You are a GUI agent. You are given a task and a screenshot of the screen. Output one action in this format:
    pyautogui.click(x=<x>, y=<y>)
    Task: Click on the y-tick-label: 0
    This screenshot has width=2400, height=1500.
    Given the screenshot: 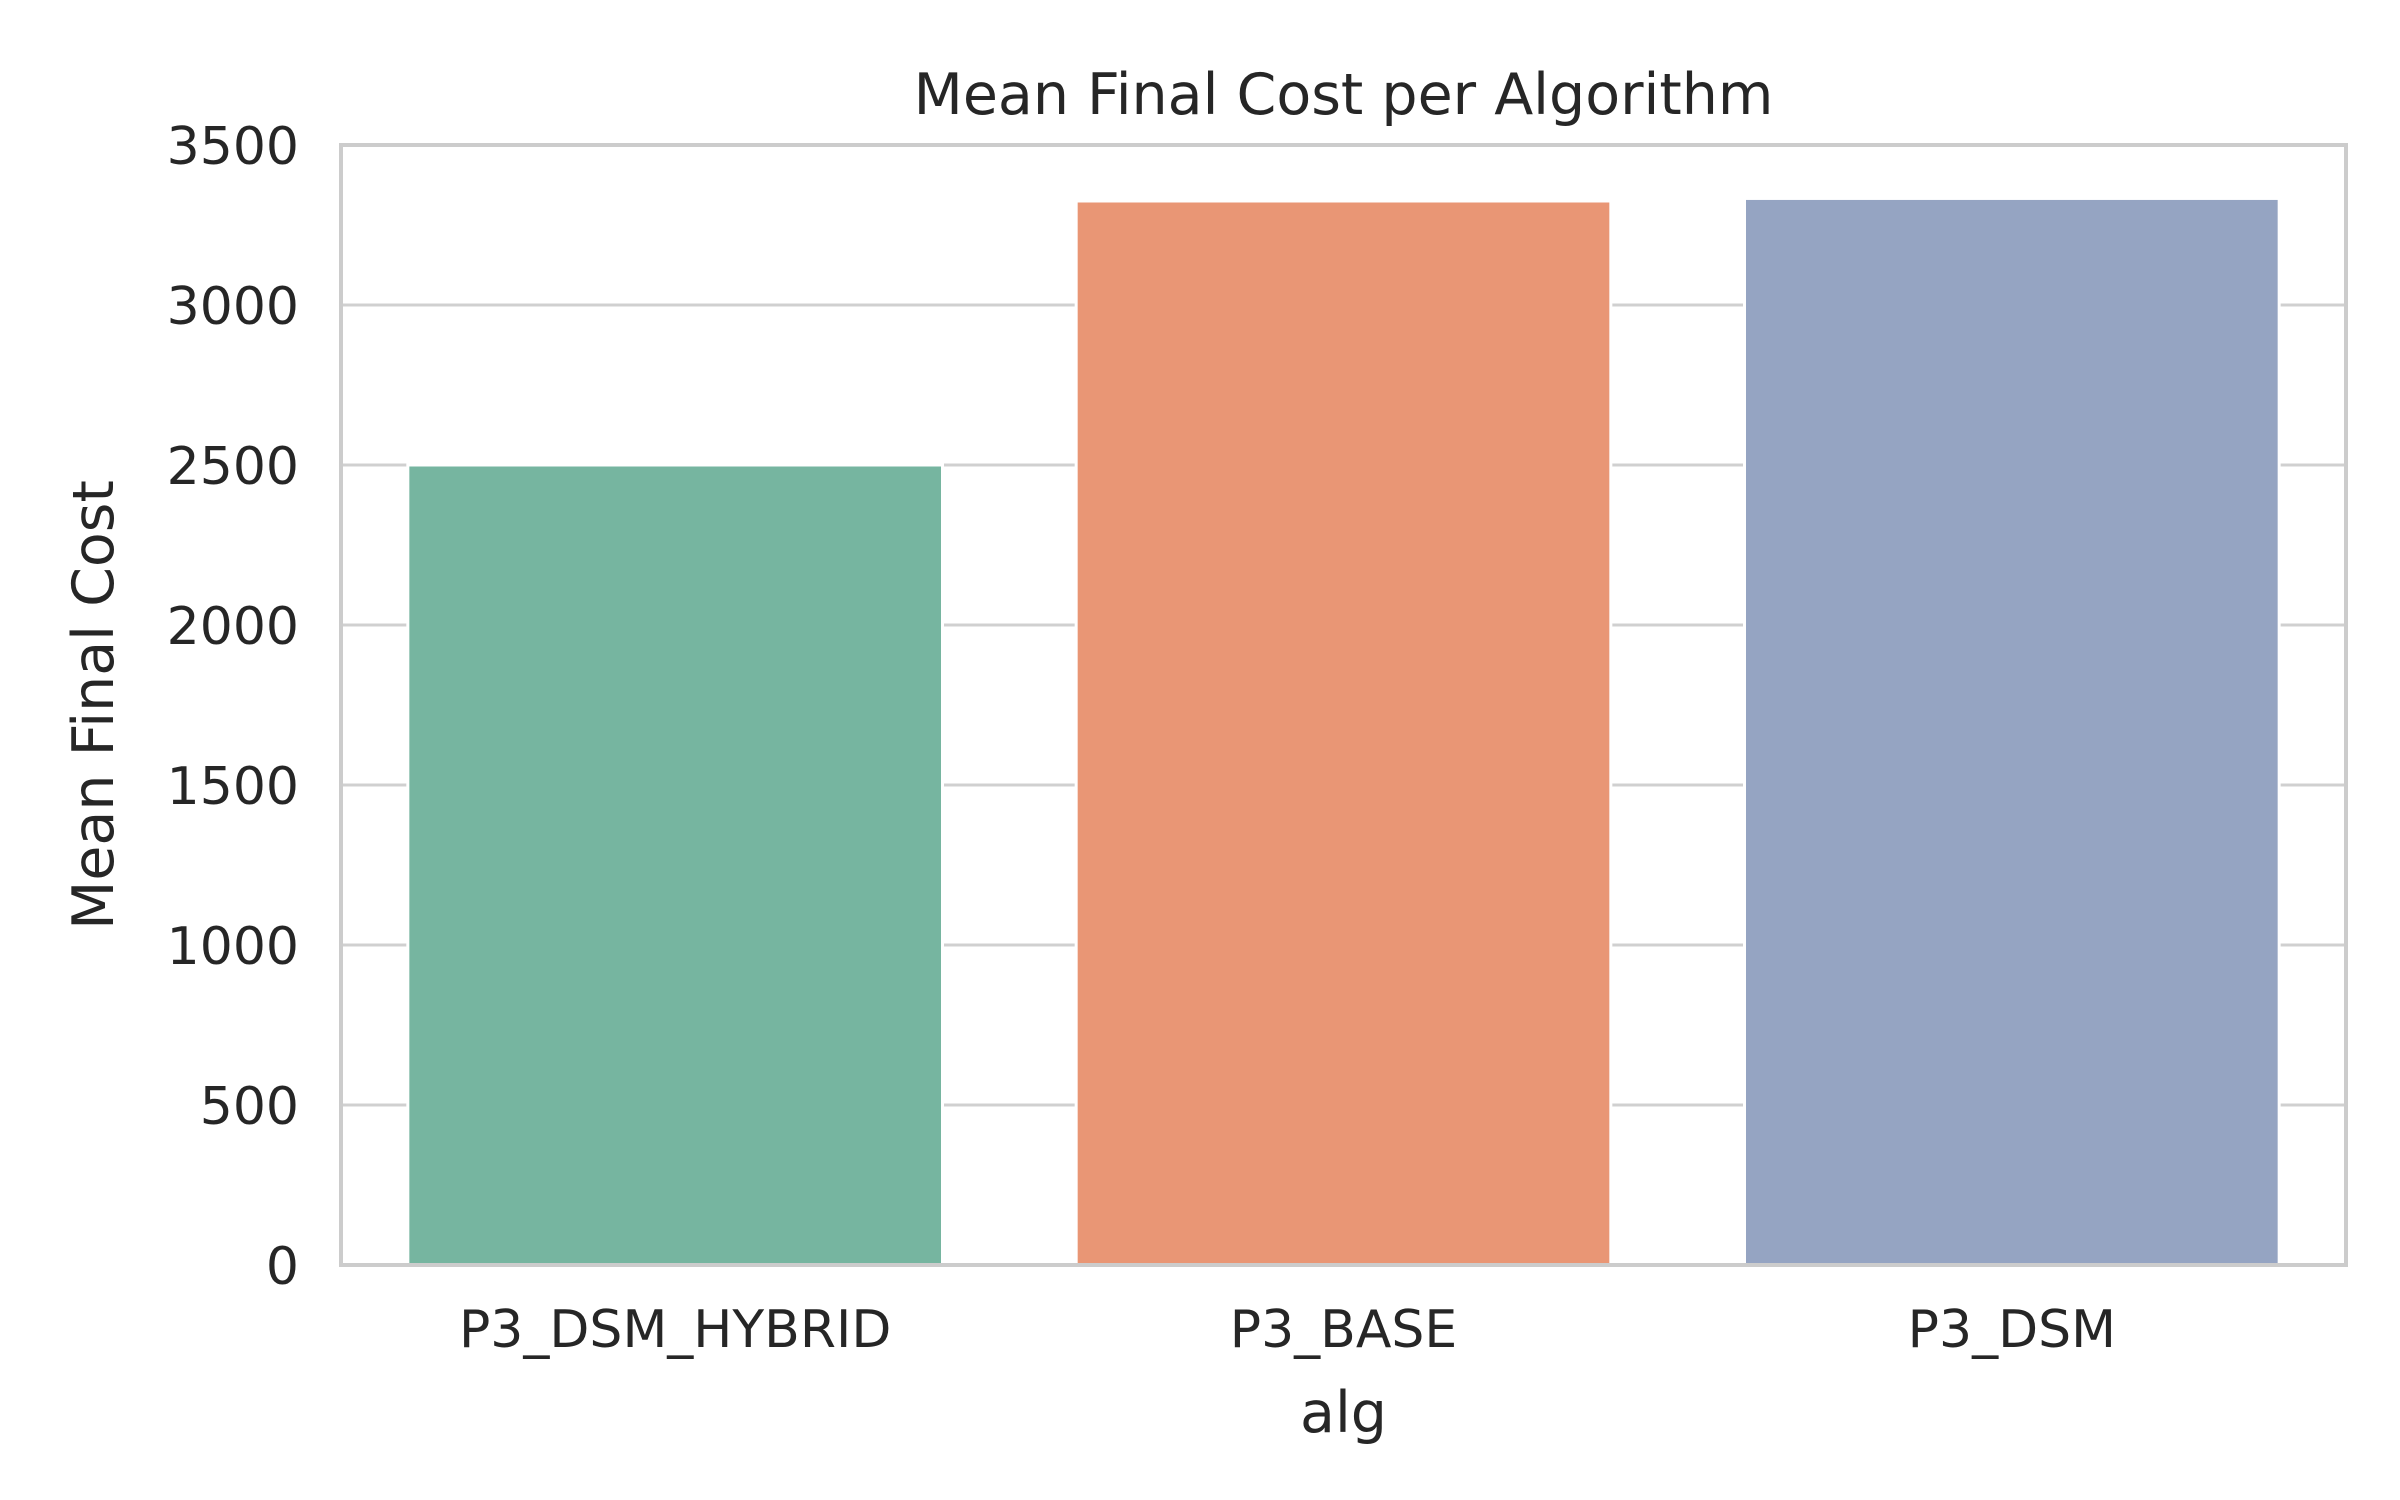 What is the action you would take?
    pyautogui.click(x=282, y=1267)
    